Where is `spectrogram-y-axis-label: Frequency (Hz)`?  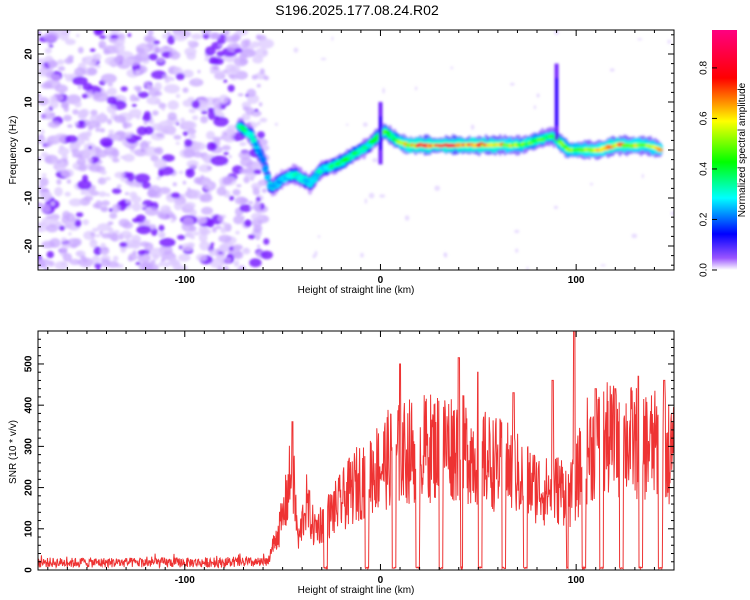 spectrogram-y-axis-label: Frequency (Hz) is located at coordinates (13, 150).